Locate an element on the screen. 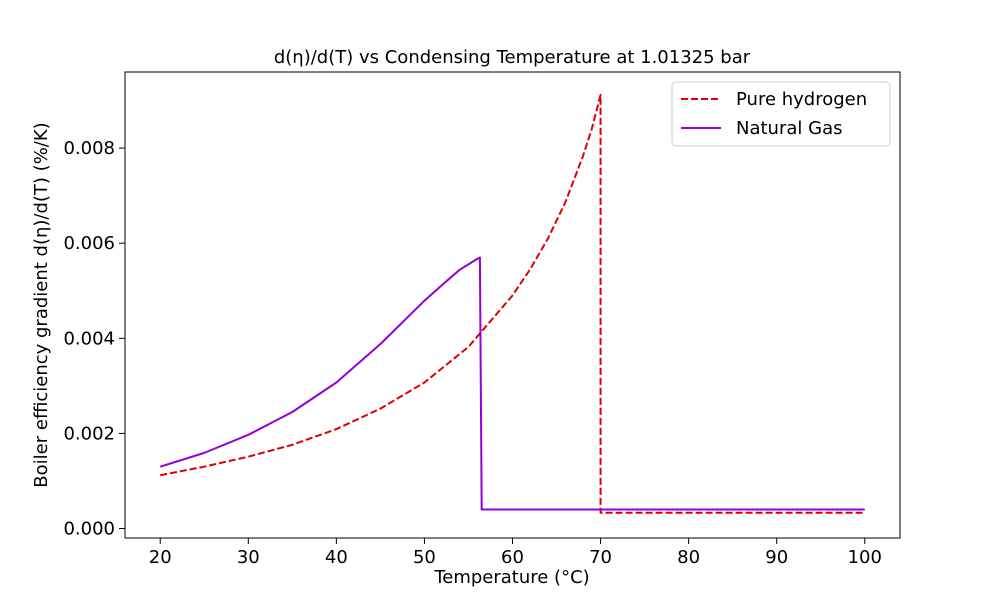 The image size is (1000, 600). x-tick-label: 100 is located at coordinates (865, 557).